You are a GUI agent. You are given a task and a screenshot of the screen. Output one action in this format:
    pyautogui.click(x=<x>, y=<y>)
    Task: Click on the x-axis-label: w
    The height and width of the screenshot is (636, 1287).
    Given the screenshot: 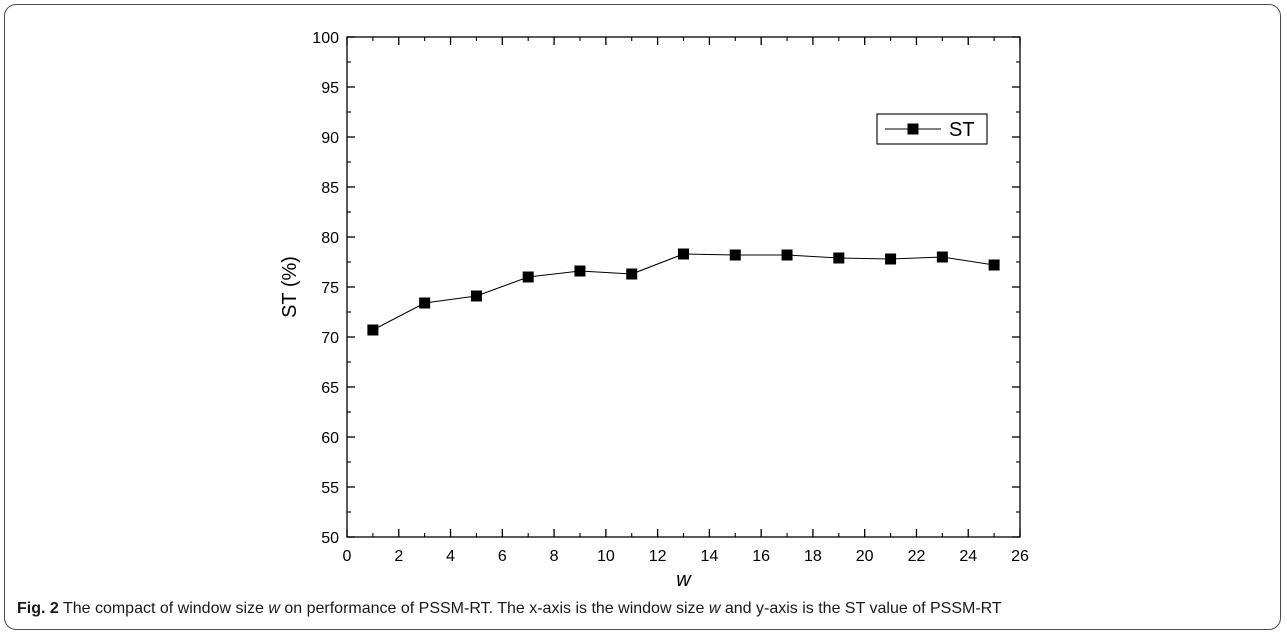 What is the action you would take?
    pyautogui.click(x=684, y=580)
    